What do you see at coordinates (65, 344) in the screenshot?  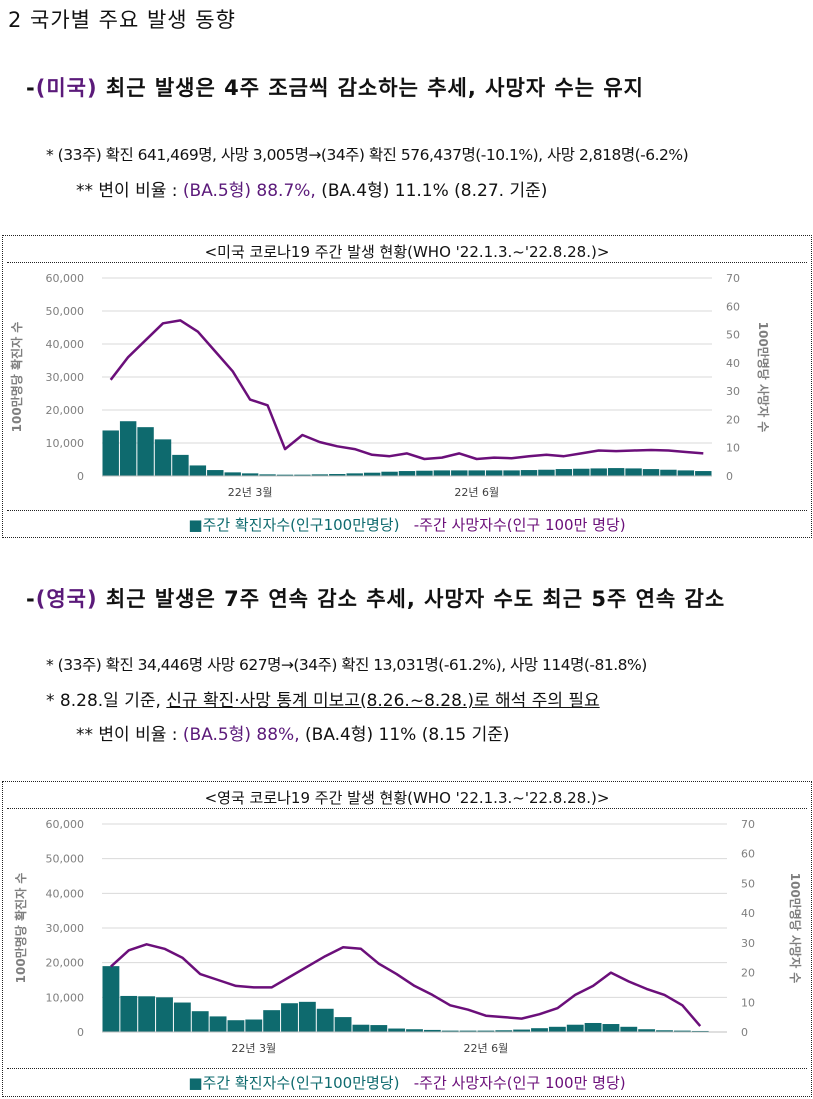 I see `left-tick-label: 40,000` at bounding box center [65, 344].